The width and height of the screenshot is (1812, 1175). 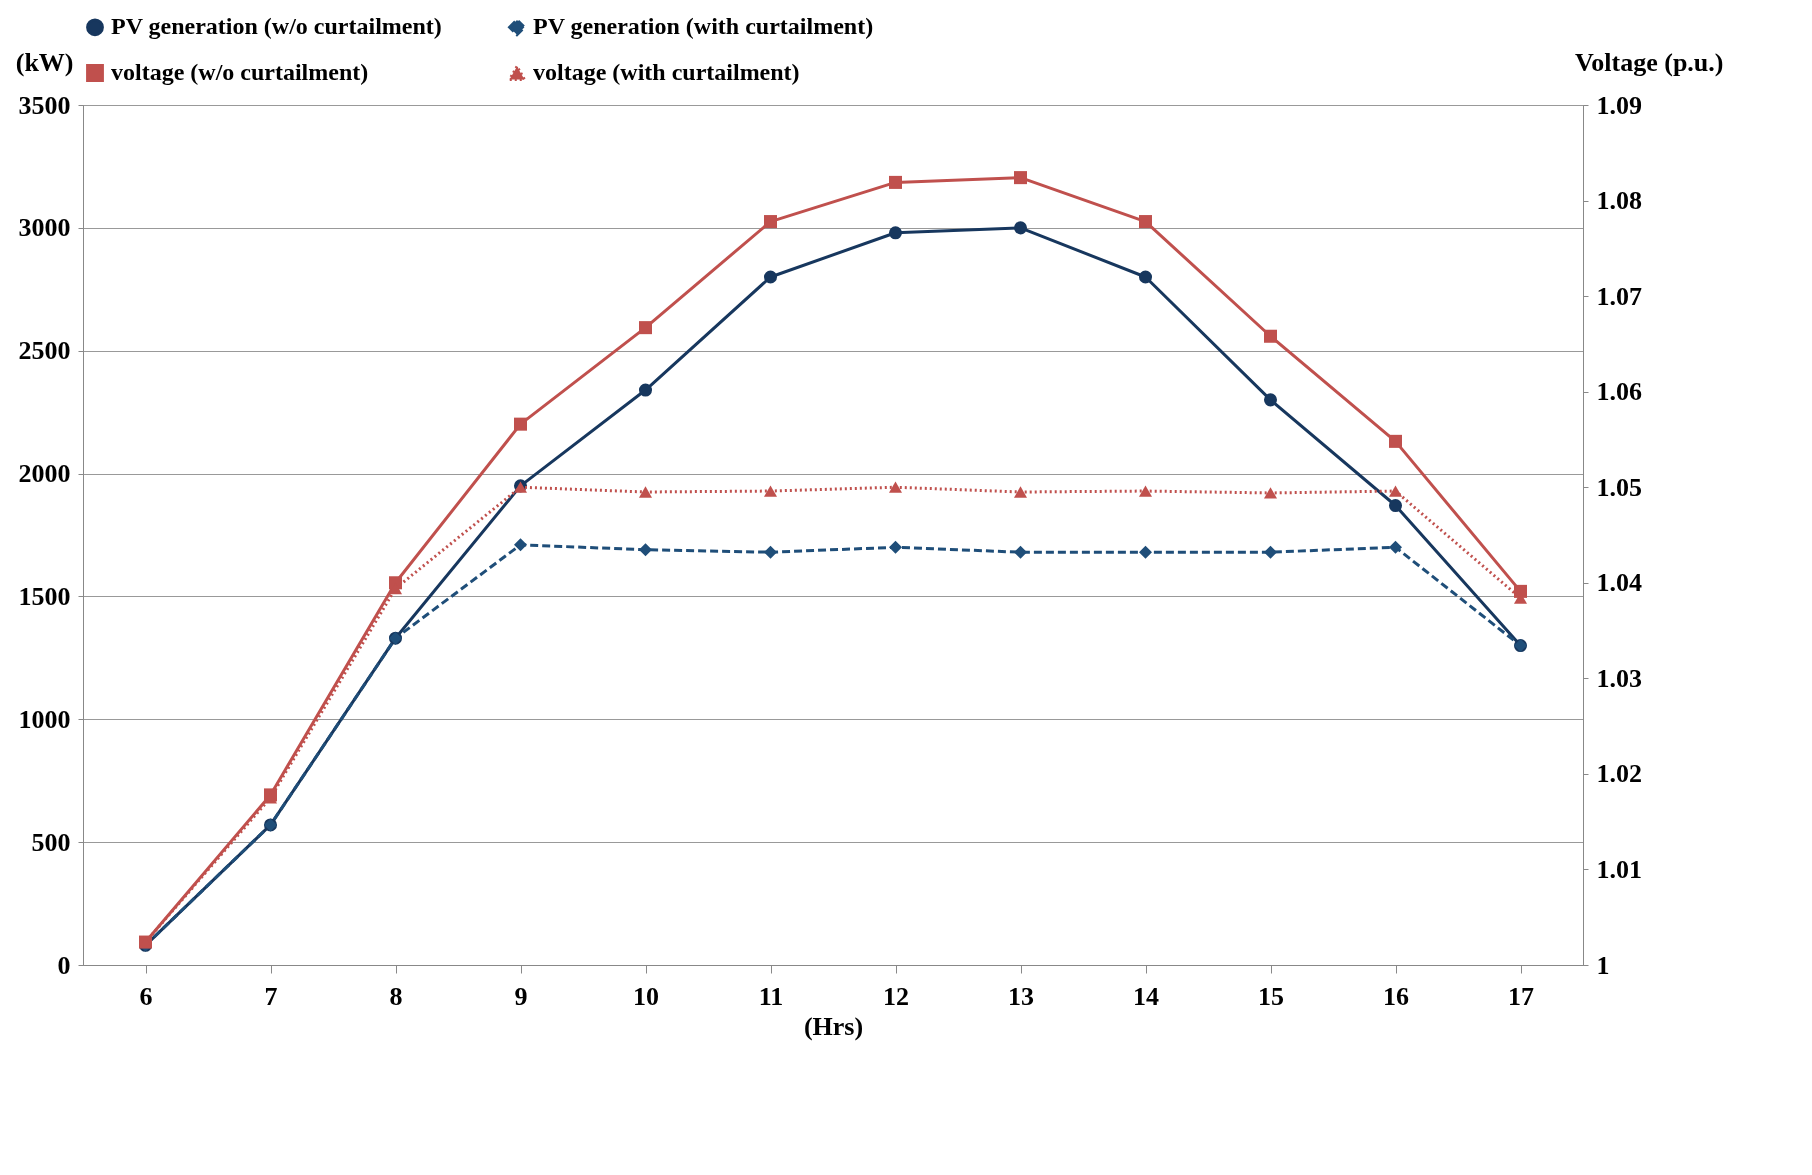 What do you see at coordinates (44, 719) in the screenshot?
I see `y-tick-label: 1000` at bounding box center [44, 719].